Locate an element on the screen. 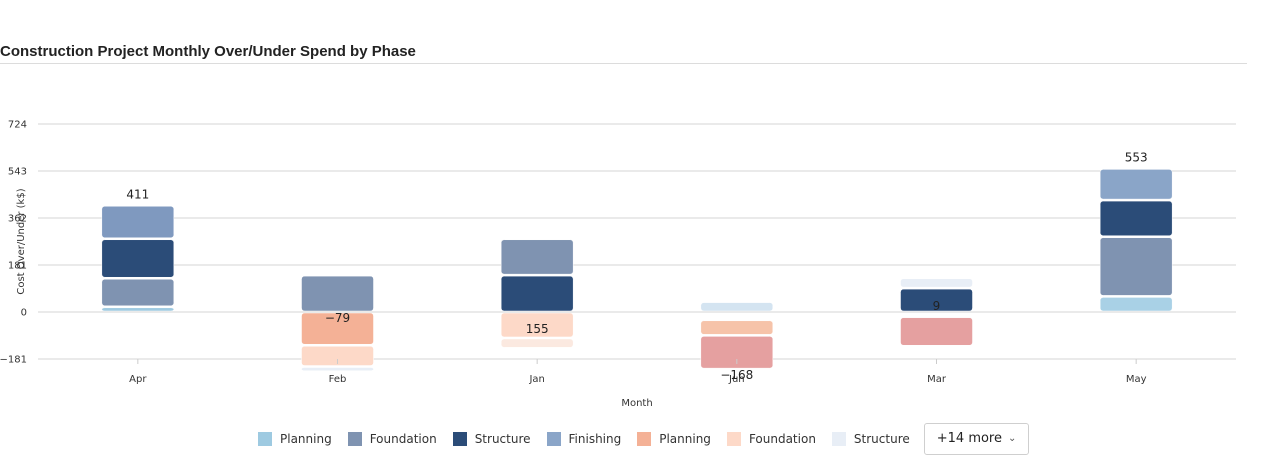 The width and height of the screenshot is (1280, 455). x-tick-label: Feb is located at coordinates (338, 379).